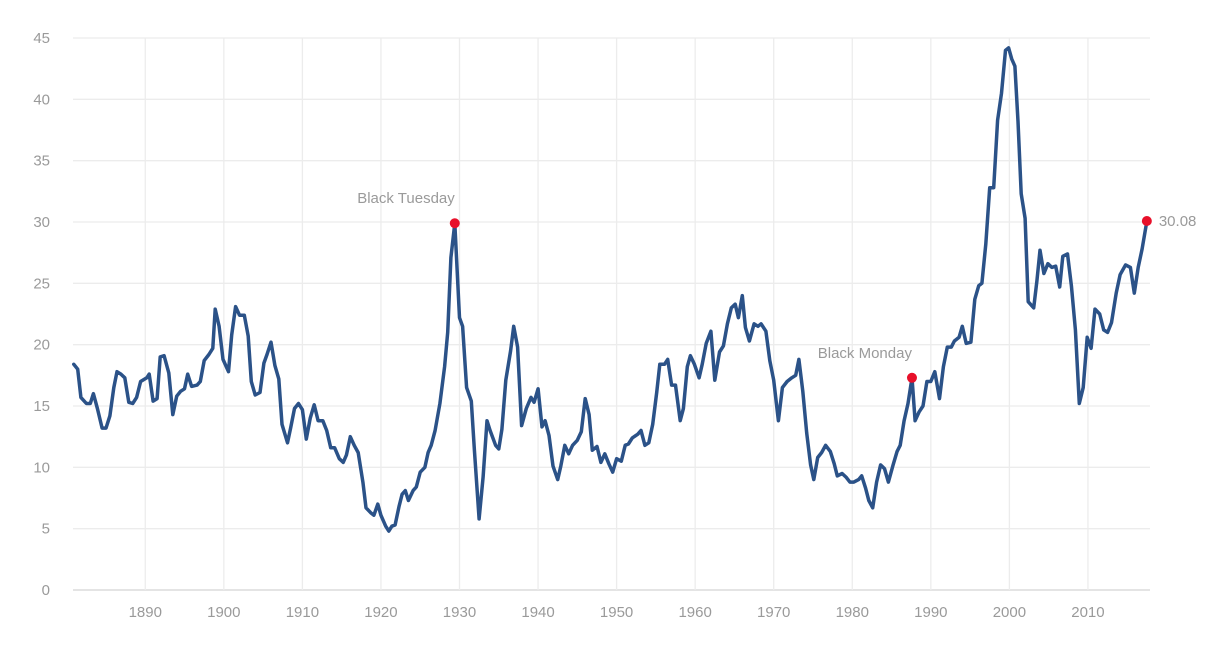 Image resolution: width=1222 pixels, height=662 pixels. What do you see at coordinates (41, 314) in the screenshot?
I see `y-axis-tick-labels: 0 5 10 15 20 25 30 35 40 45` at bounding box center [41, 314].